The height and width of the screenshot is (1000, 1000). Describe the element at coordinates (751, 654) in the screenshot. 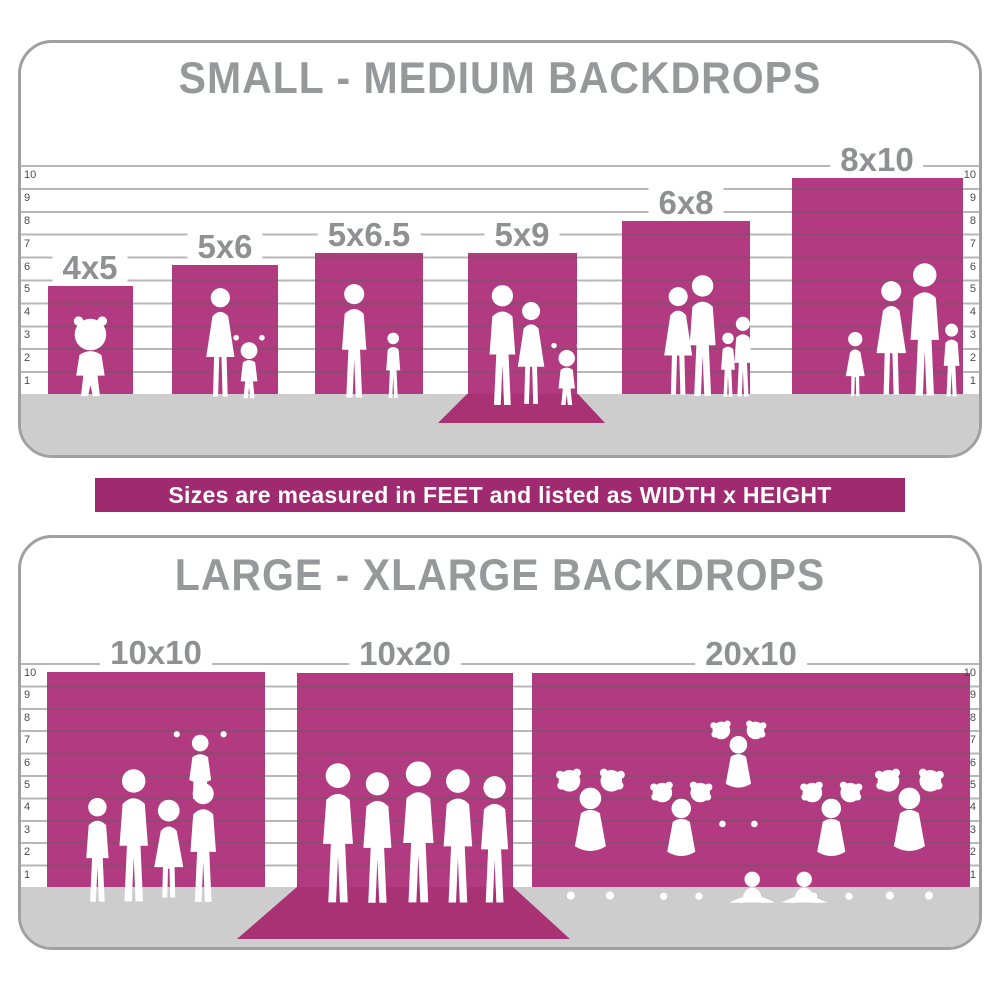

I see `size-label-20x10: 20x10` at that location.